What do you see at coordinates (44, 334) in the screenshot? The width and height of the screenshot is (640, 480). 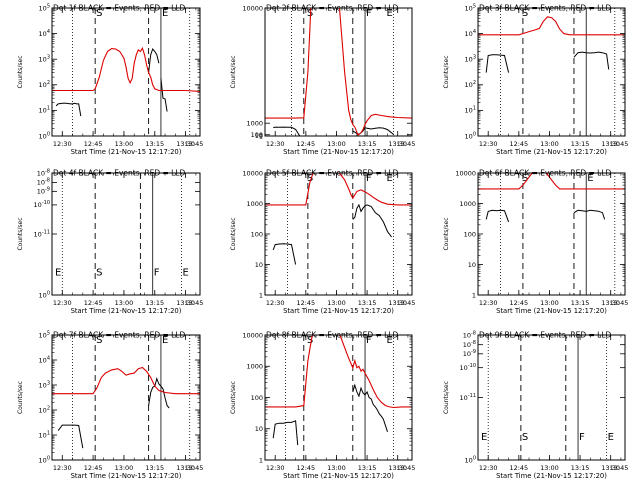 I see `y-tick-label: 10⁵` at bounding box center [44, 334].